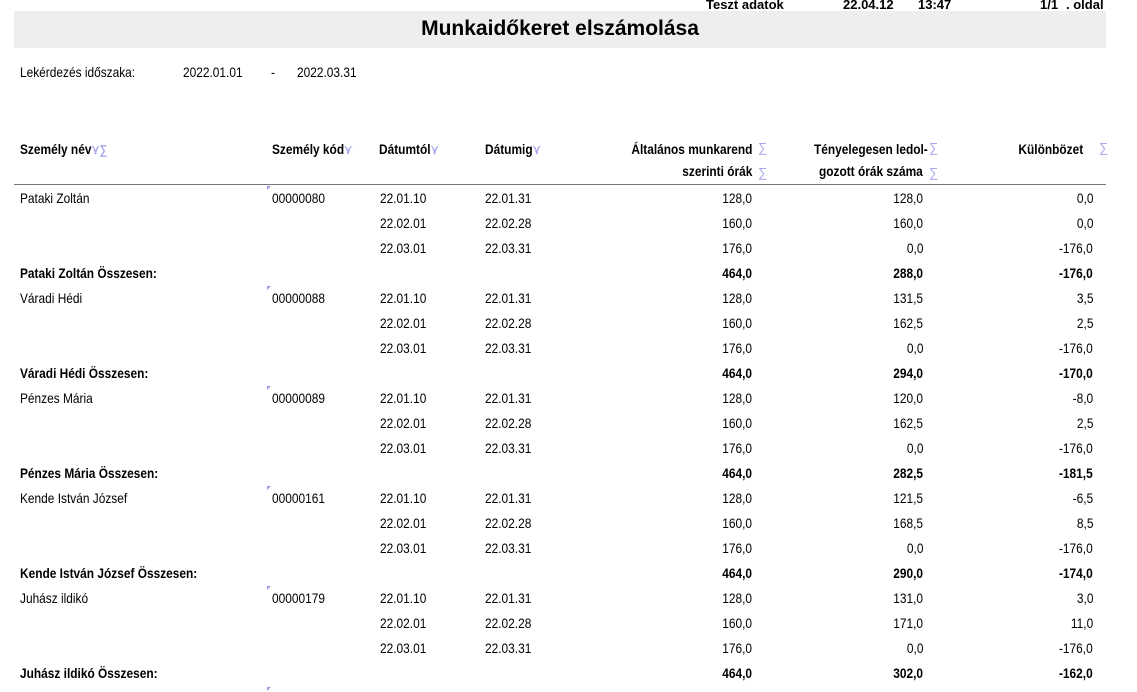  Describe the element at coordinates (908, 198) in the screenshot. I see `actual-hours: 128,0` at that location.